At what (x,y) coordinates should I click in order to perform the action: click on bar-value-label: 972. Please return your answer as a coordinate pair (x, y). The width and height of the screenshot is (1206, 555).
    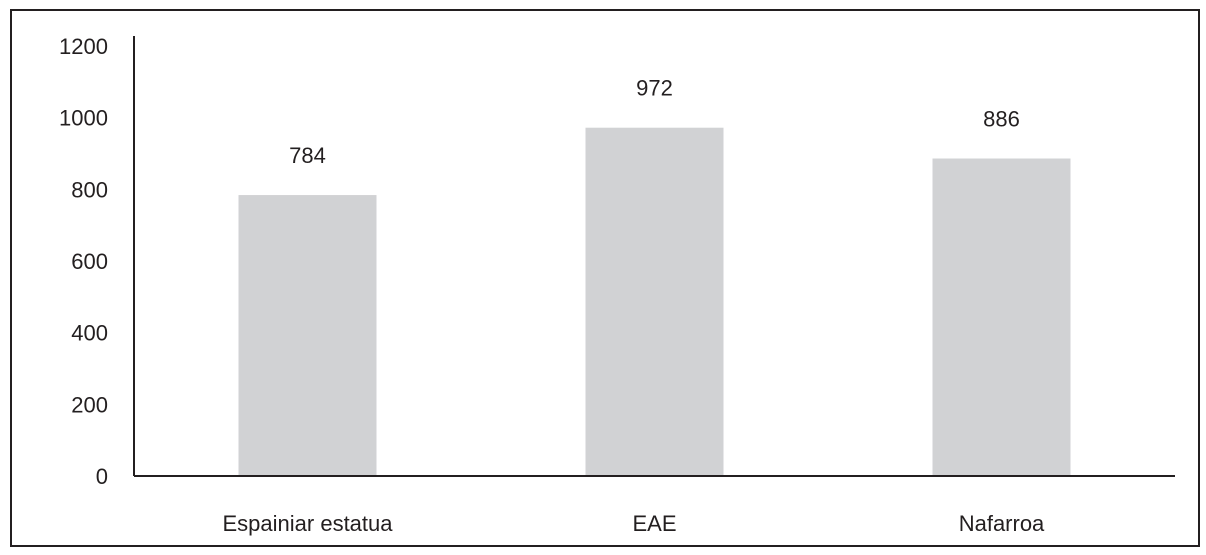
    Looking at the image, I should click on (654, 88).